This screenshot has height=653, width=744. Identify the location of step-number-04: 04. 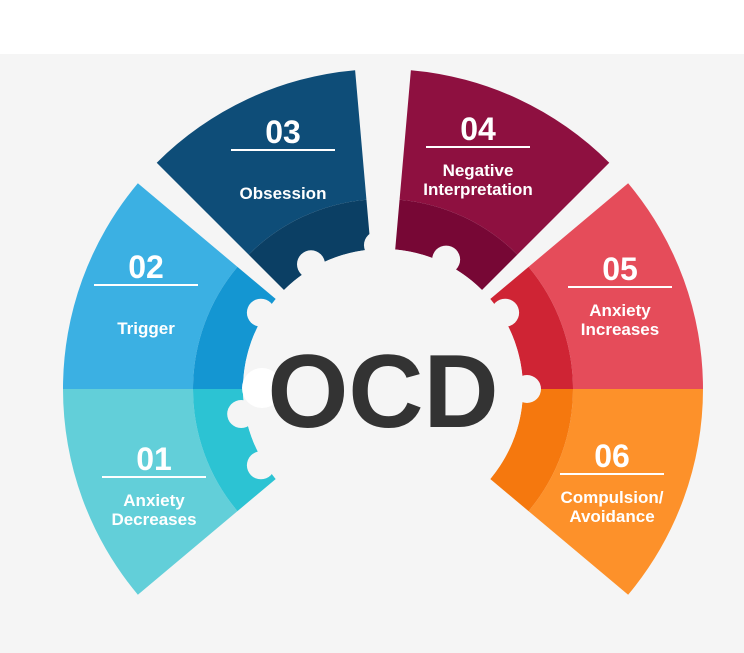
(478, 129).